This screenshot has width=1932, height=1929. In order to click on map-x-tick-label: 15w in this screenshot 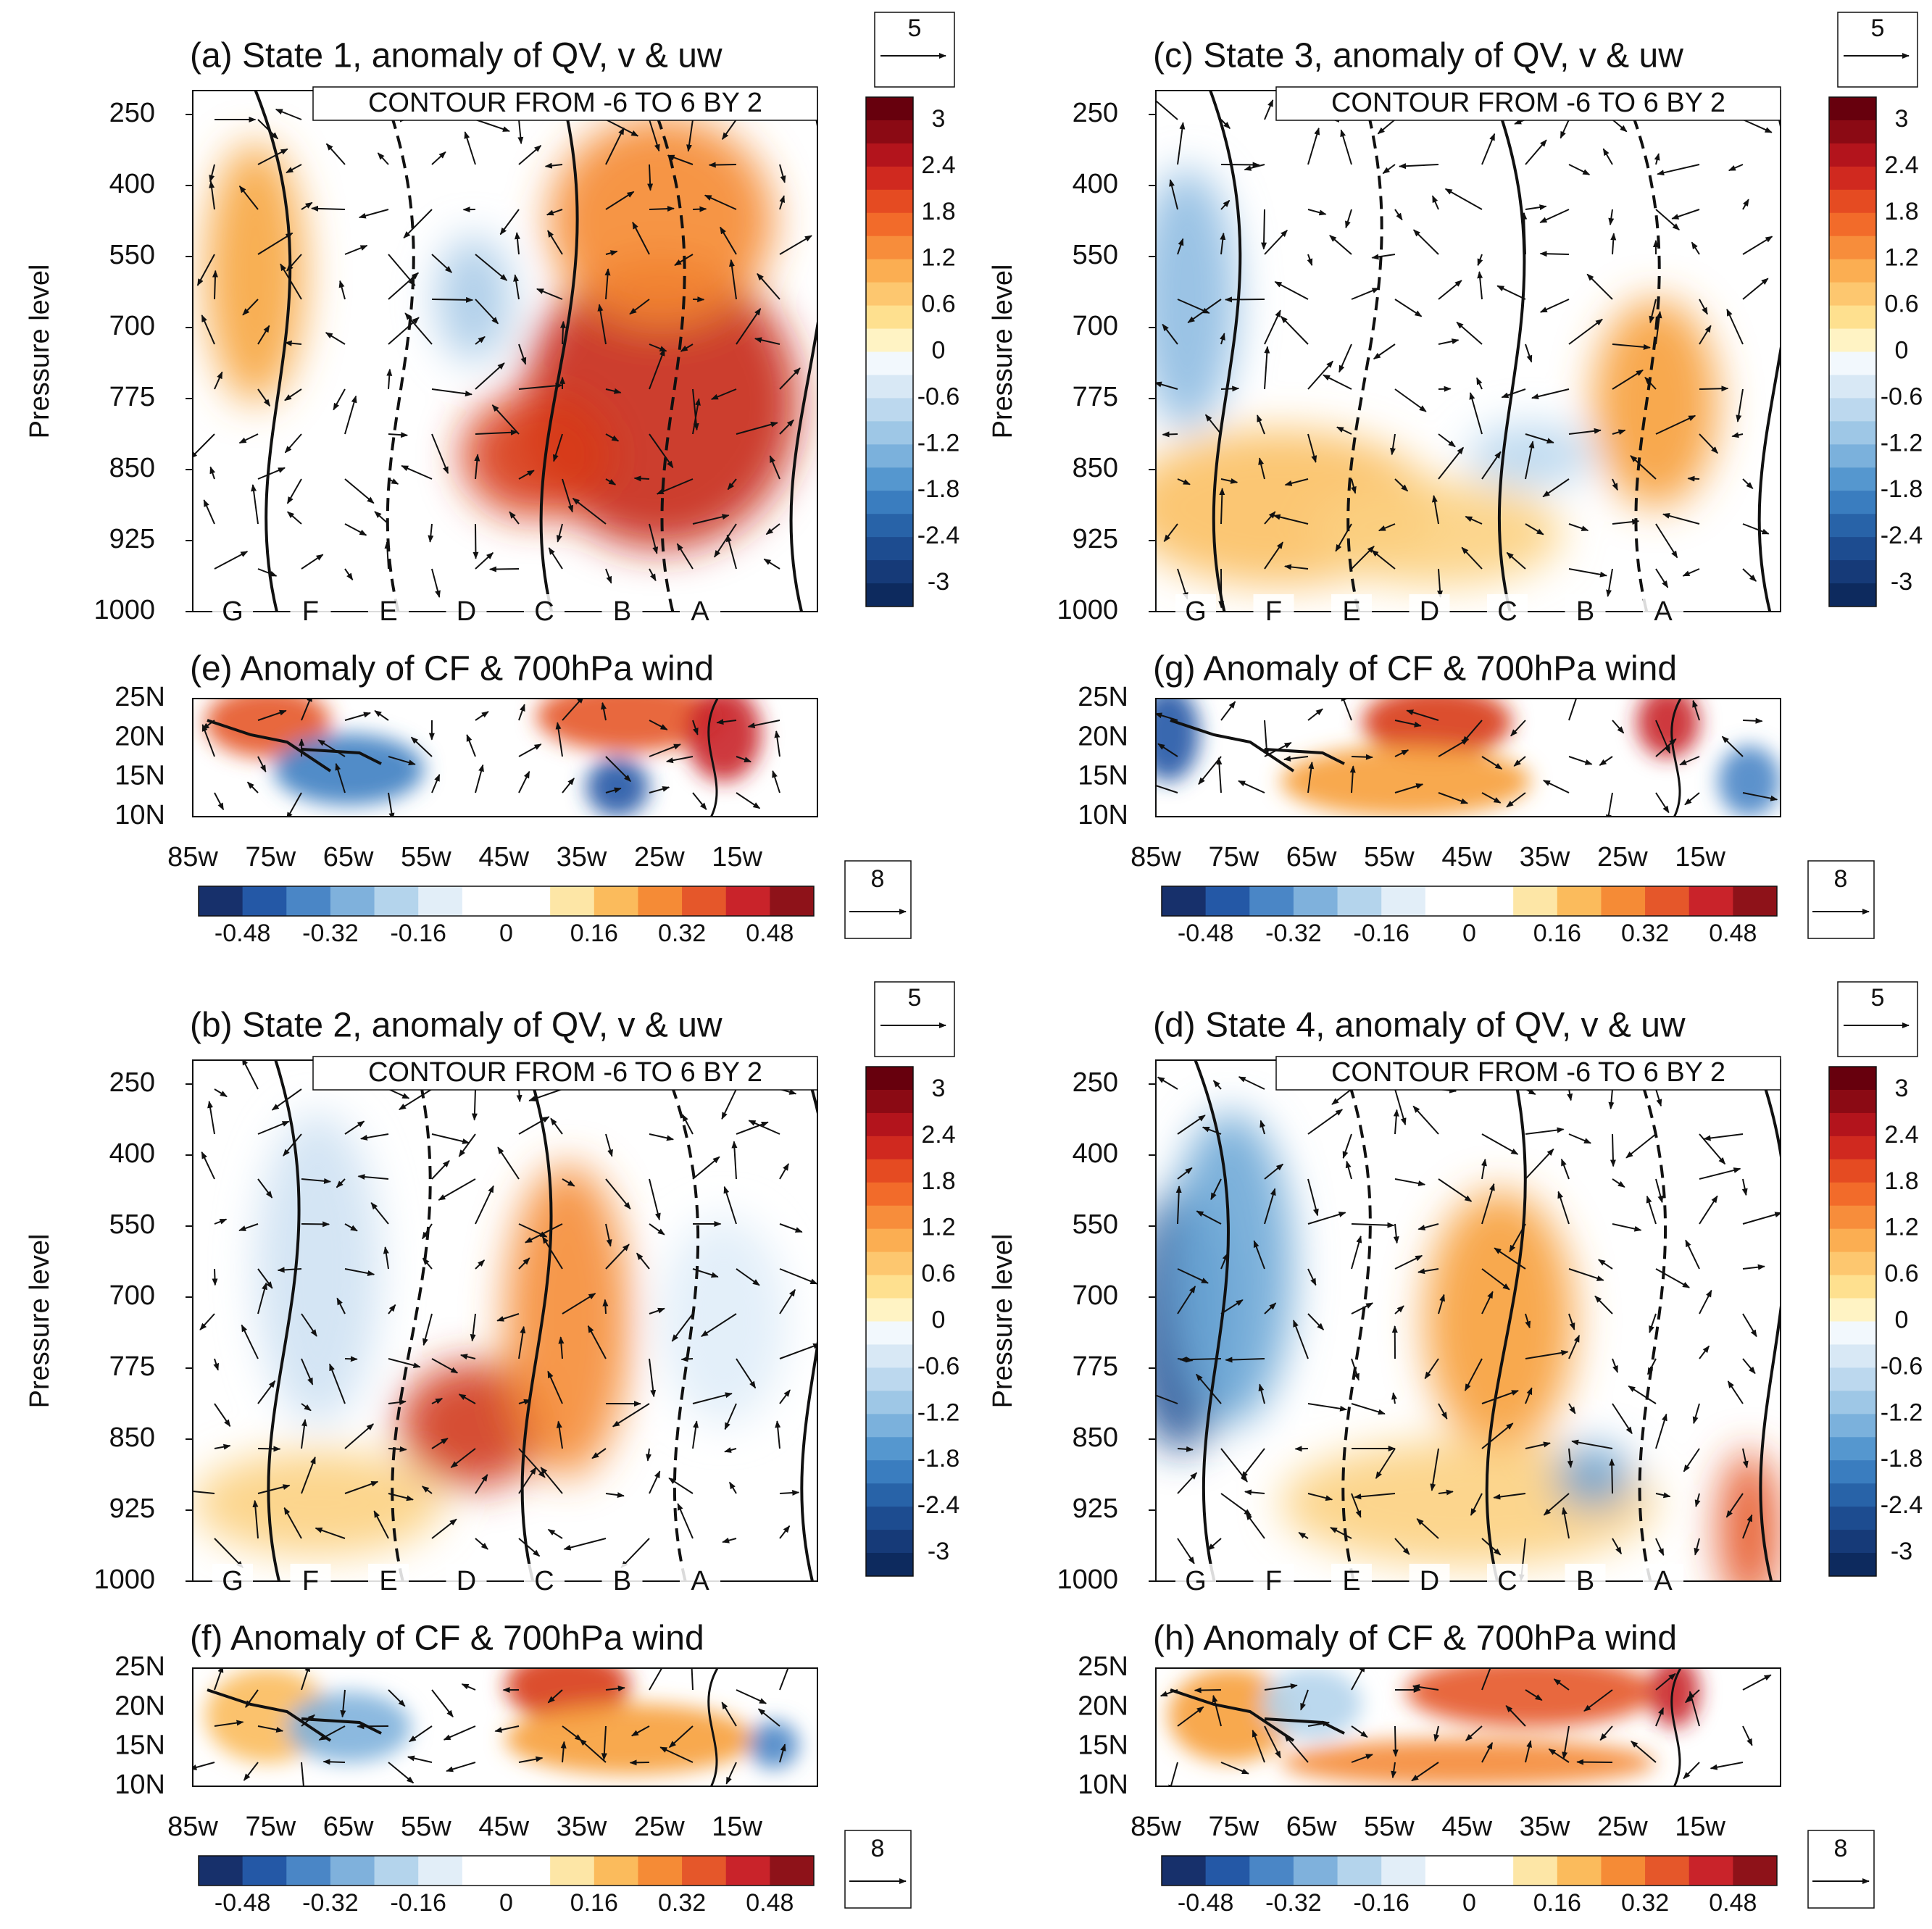, I will do `click(737, 1827)`.